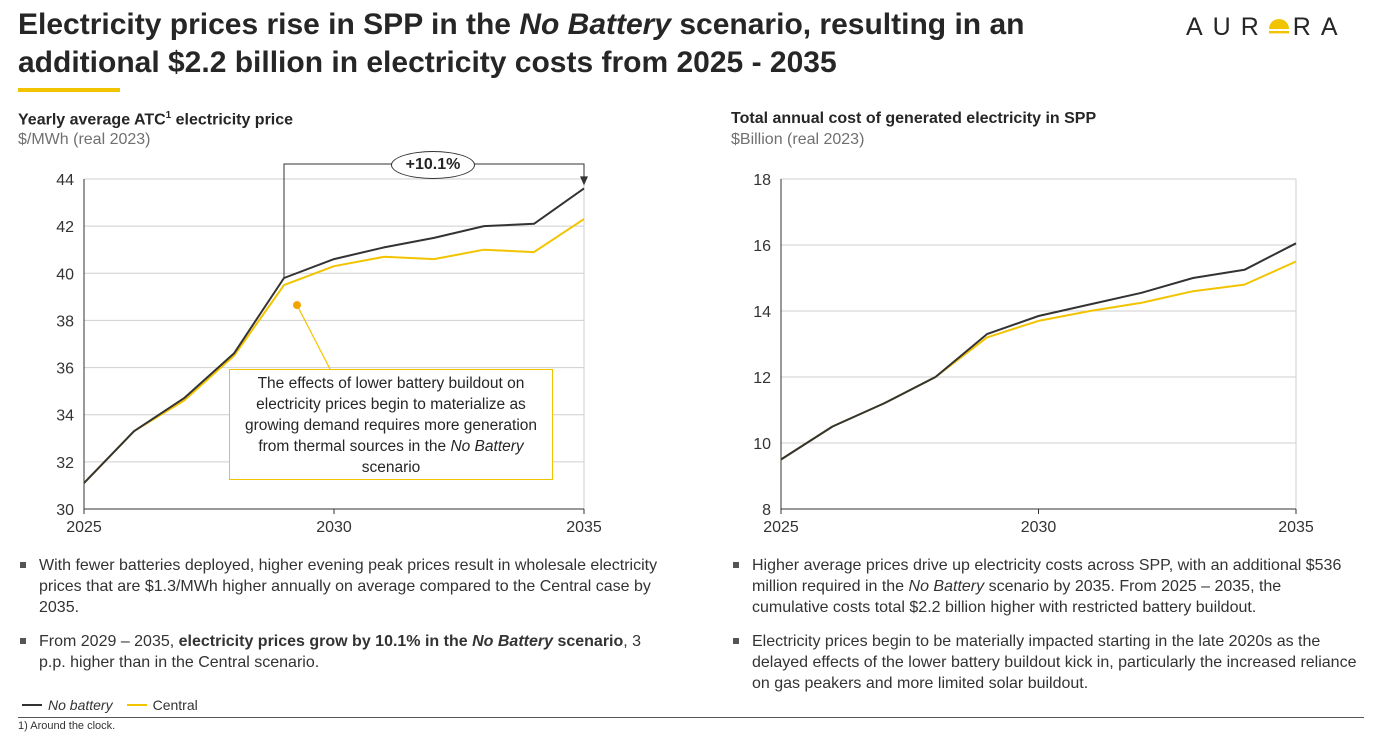  I want to click on cost-x-tick-label: 2035, so click(1296, 527).